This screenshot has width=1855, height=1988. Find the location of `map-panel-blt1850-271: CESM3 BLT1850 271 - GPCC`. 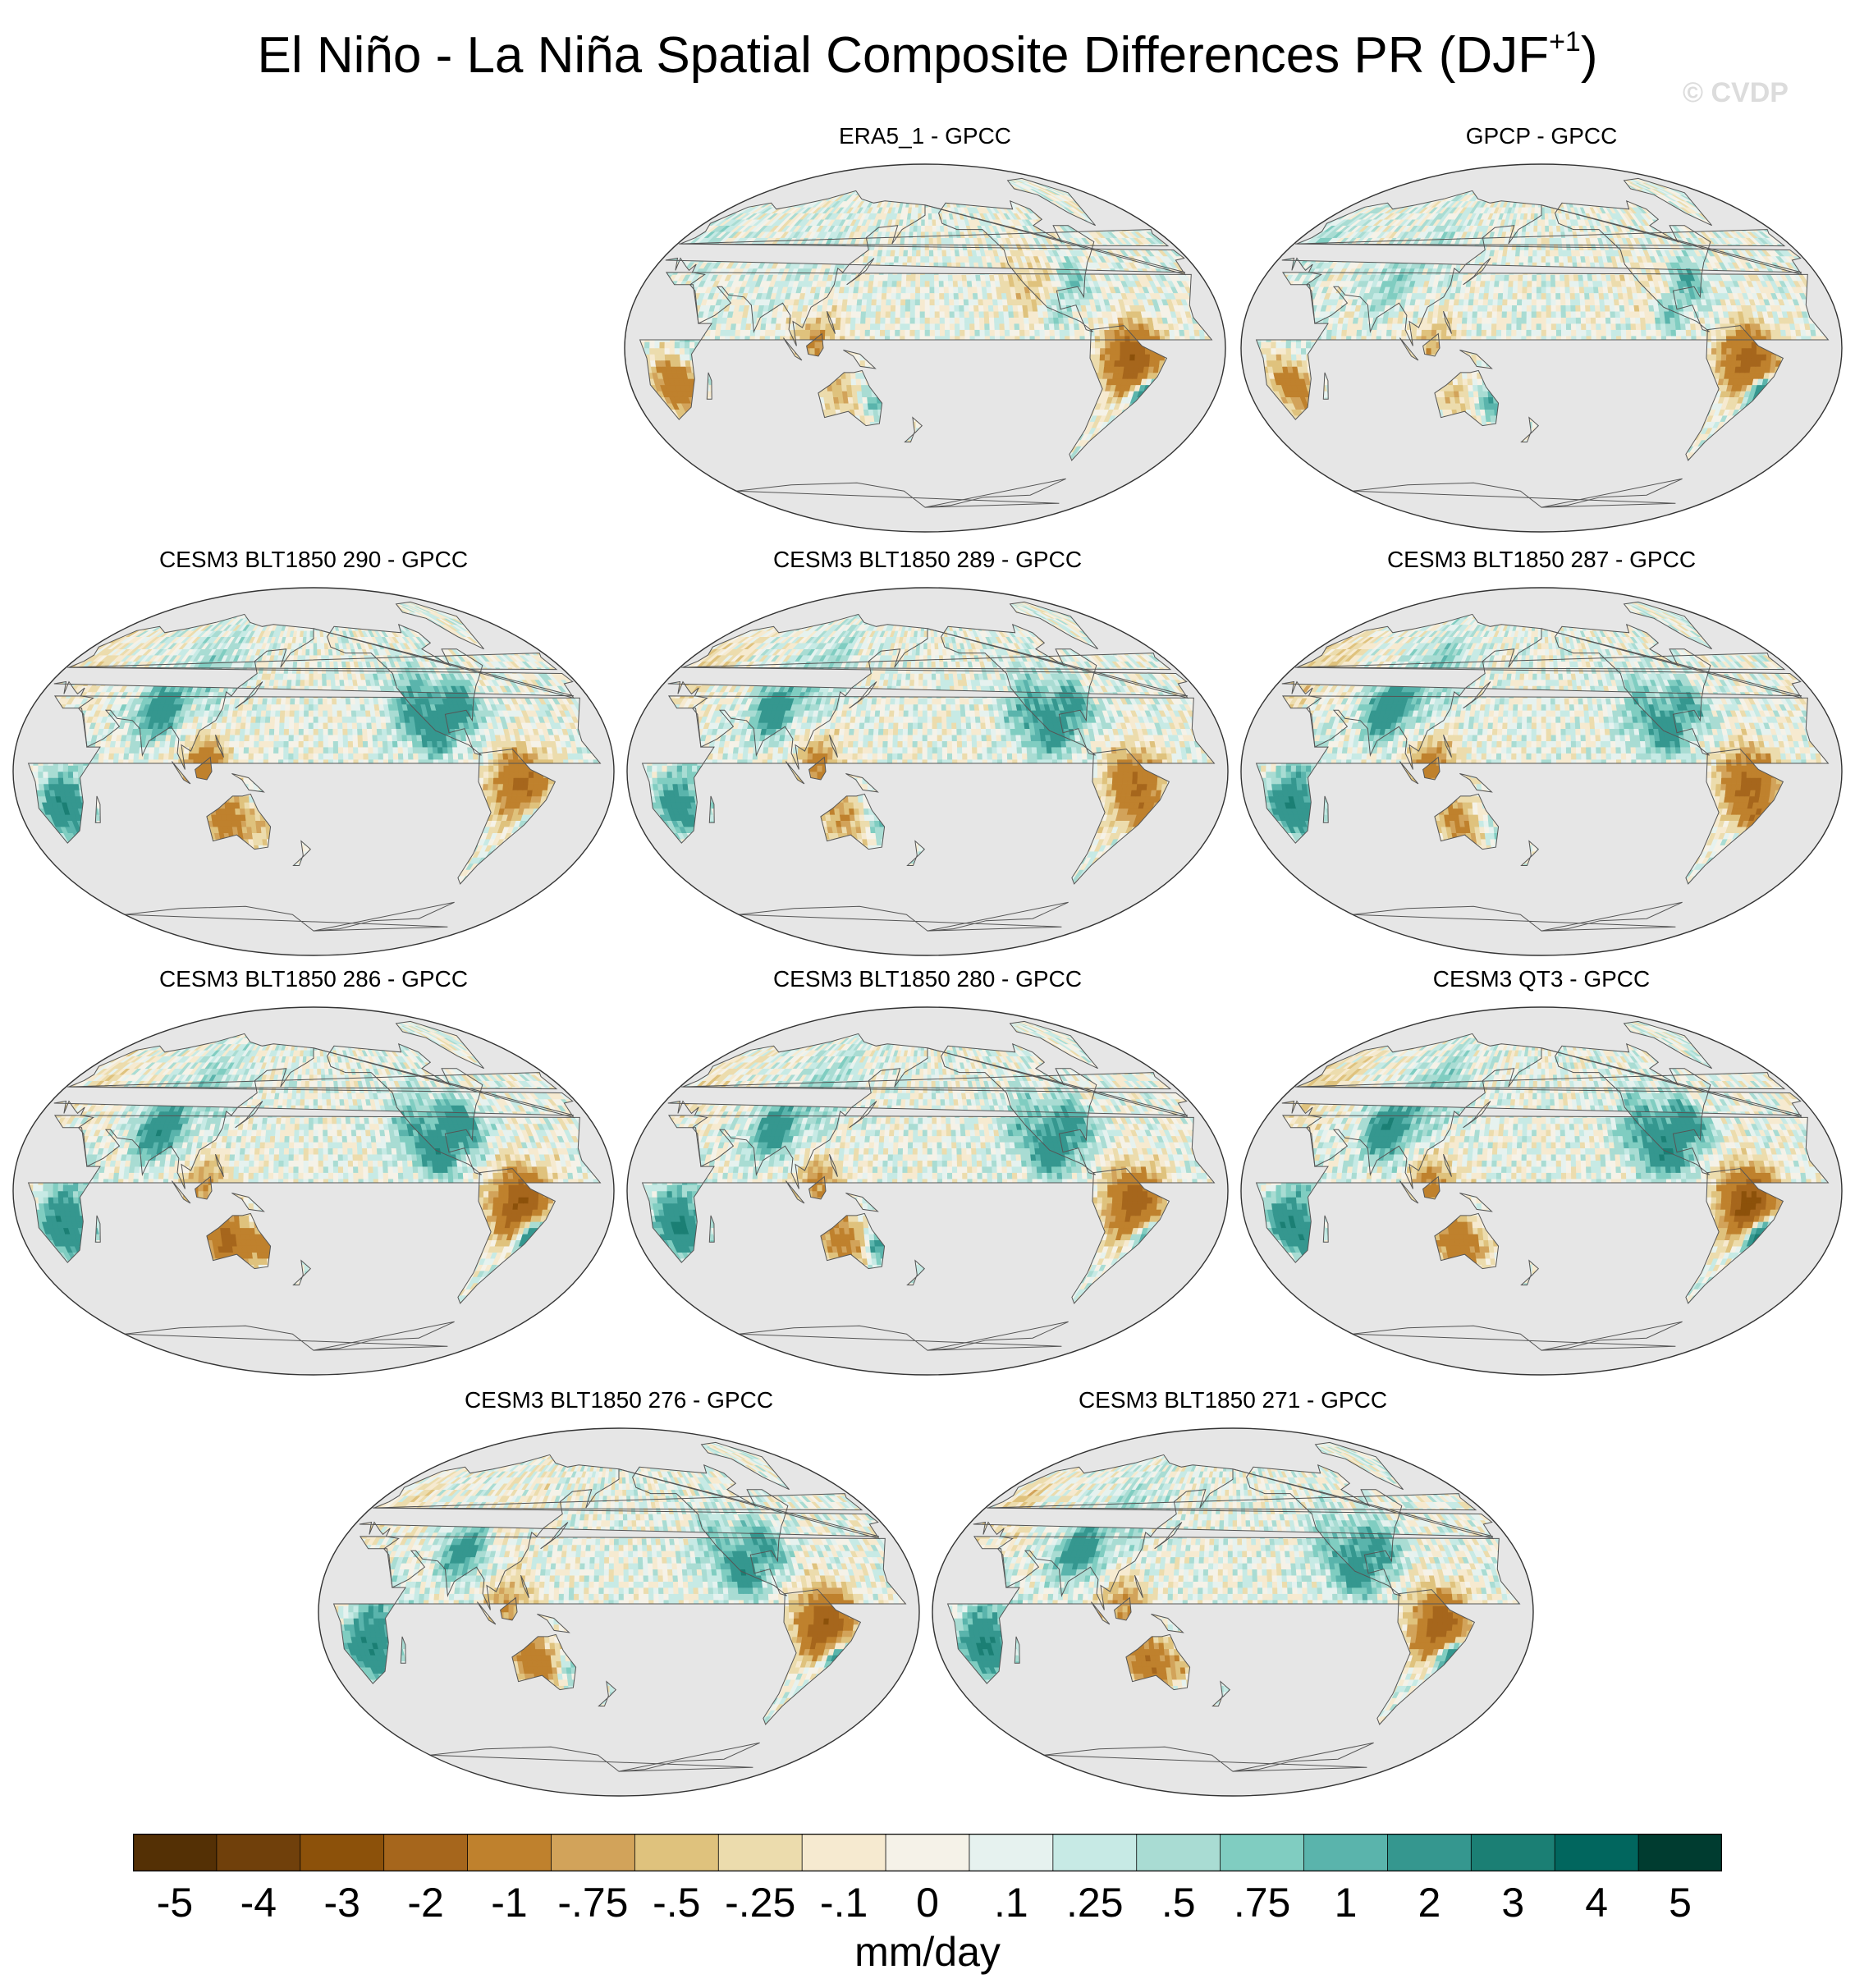

map-panel-blt1850-271: CESM3 BLT1850 271 - GPCC is located at coordinates (1233, 1597).